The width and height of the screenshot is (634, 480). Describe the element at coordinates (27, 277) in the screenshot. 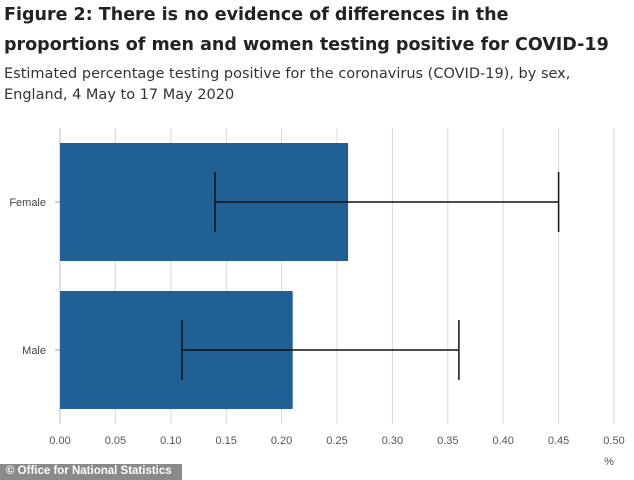

I see `y-axis-labels: Female Male` at that location.